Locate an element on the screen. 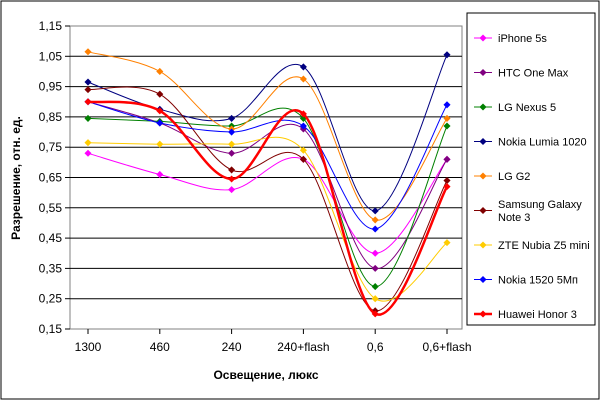 The width and height of the screenshot is (600, 400). legend-label: LG Nexus 5 is located at coordinates (527, 108).